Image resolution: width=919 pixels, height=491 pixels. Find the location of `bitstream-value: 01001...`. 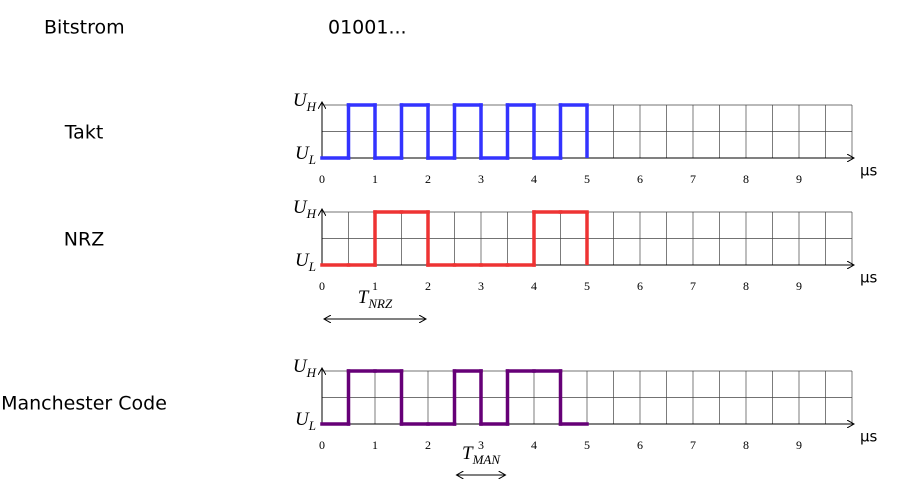

bitstream-value: 01001... is located at coordinates (367, 28).